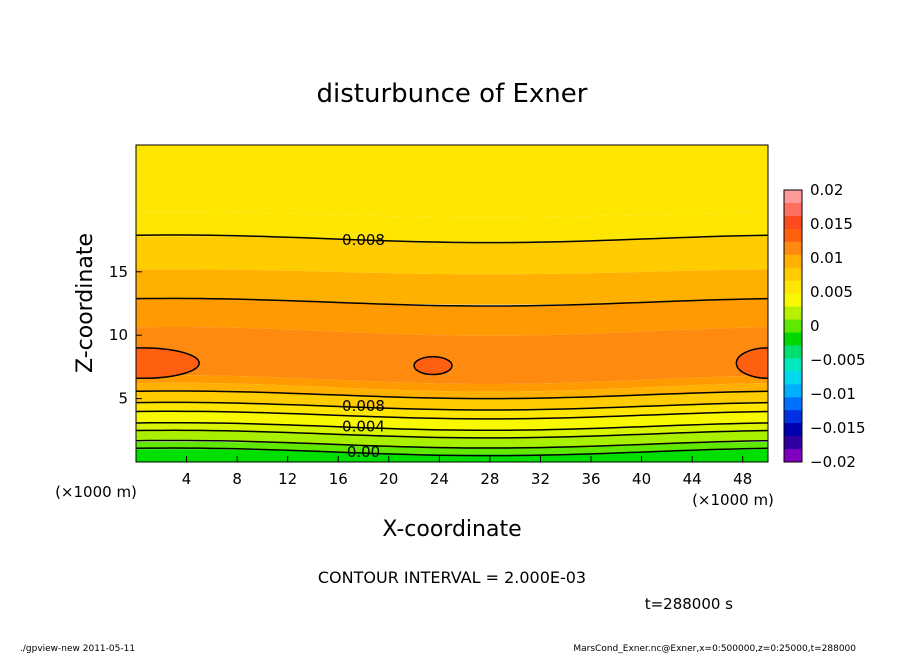 This screenshot has width=904, height=654. I want to click on colorbar-frame, so click(793, 326).